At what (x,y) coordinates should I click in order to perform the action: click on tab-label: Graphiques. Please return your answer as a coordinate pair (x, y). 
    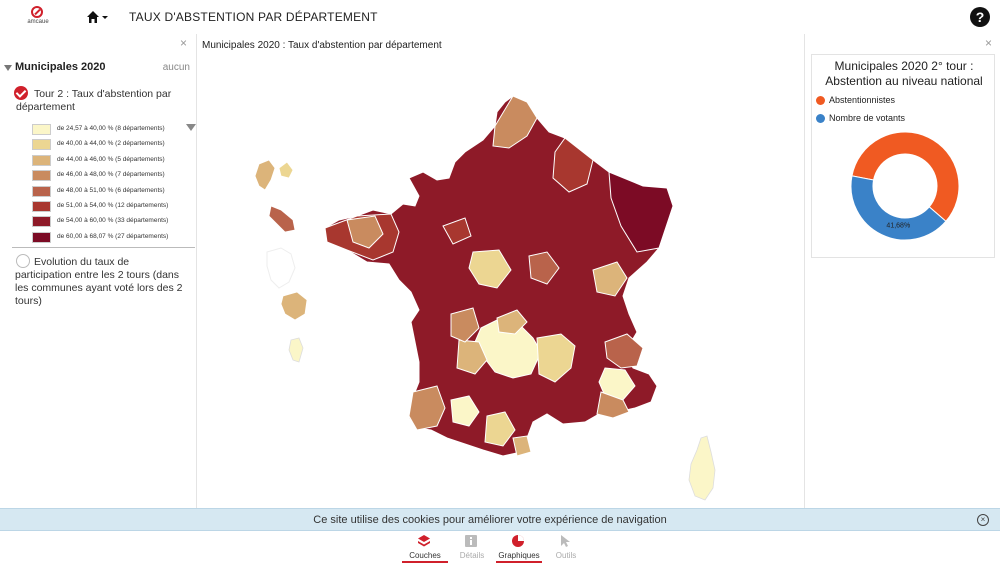
    Looking at the image, I should click on (519, 555).